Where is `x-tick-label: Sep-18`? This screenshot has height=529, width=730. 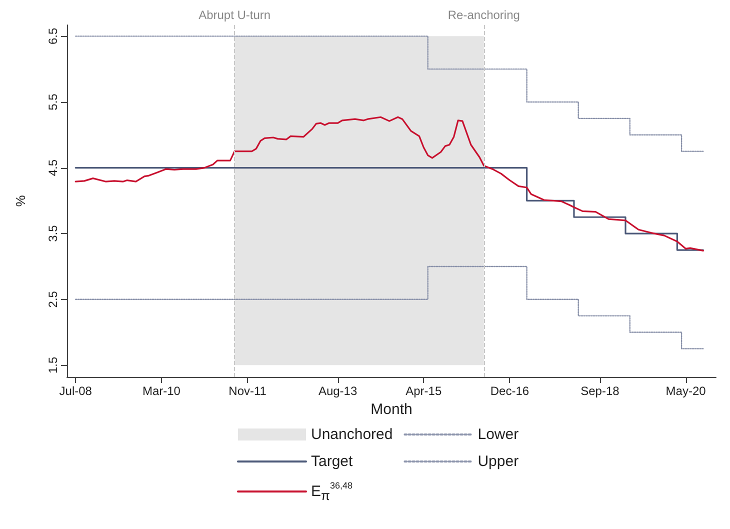 x-tick-label: Sep-18 is located at coordinates (600, 391).